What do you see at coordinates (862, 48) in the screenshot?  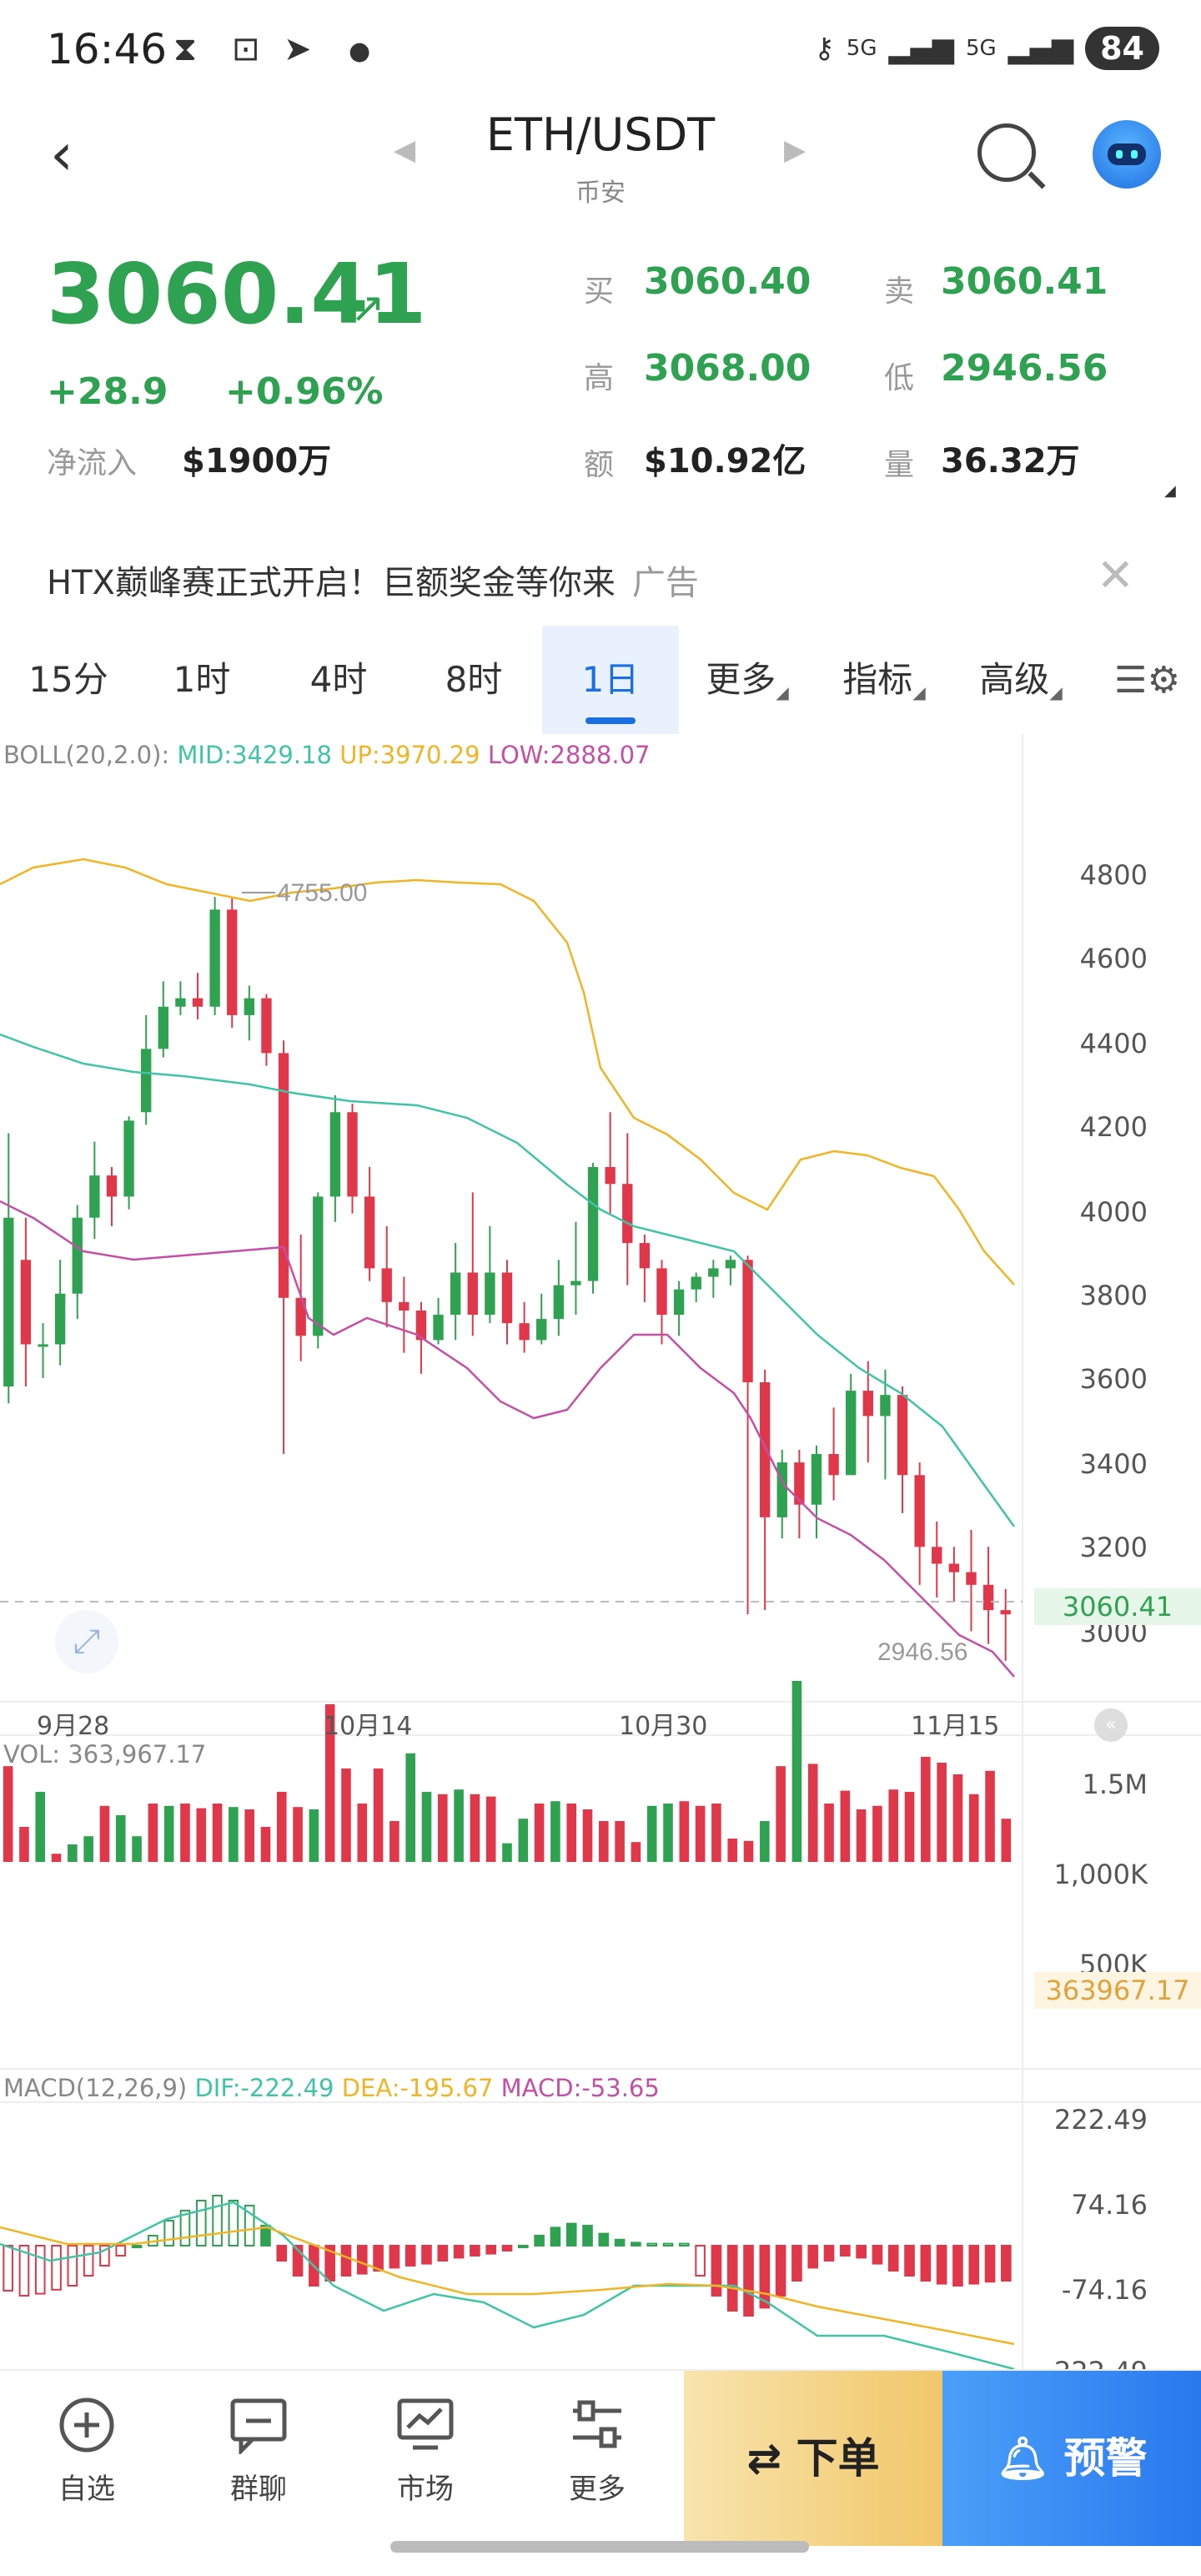 I see `signal-5g-label-1: 5G` at bounding box center [862, 48].